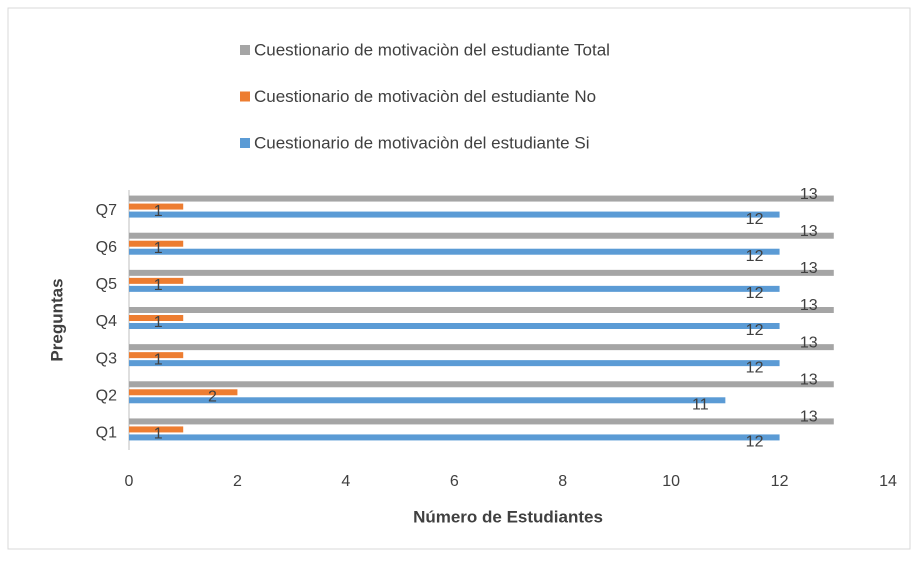 The image size is (918, 562). What do you see at coordinates (508, 516) in the screenshot?
I see `x-axis-label: Número de Estudiantes` at bounding box center [508, 516].